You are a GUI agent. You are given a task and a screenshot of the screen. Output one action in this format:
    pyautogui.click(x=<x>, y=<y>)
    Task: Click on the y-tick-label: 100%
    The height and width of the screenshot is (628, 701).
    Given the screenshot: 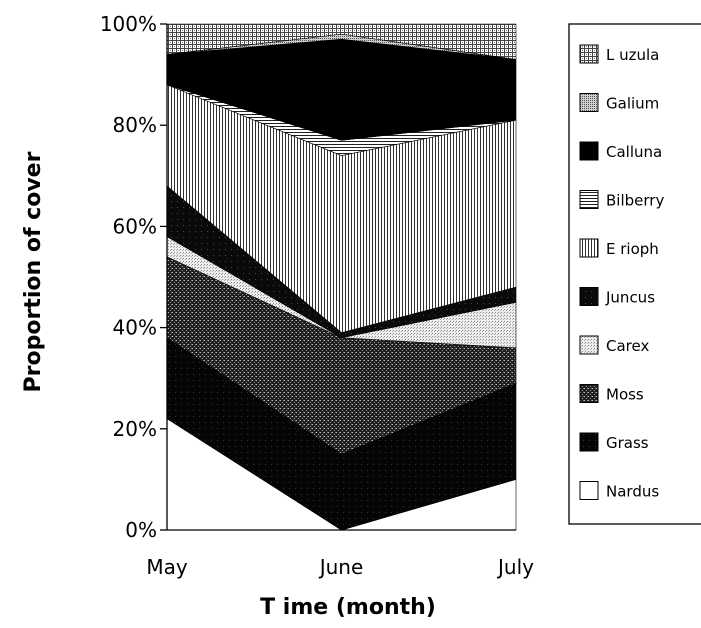 What is the action you would take?
    pyautogui.click(x=128, y=24)
    